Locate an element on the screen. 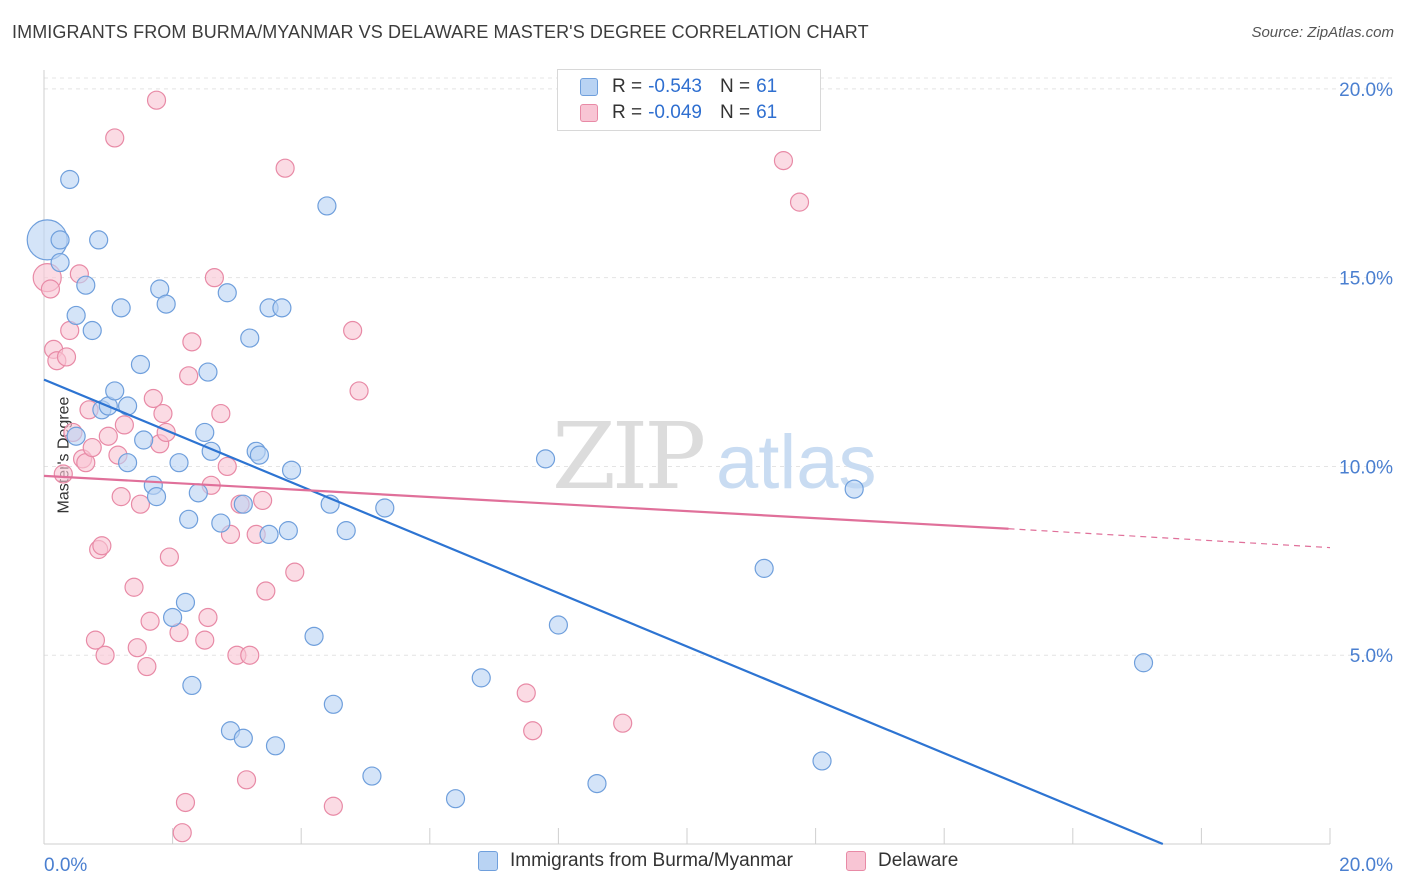 The width and height of the screenshot is (1406, 892). legend-item-burma: Immigrants from Burma/Myanmar is located at coordinates (635, 861).